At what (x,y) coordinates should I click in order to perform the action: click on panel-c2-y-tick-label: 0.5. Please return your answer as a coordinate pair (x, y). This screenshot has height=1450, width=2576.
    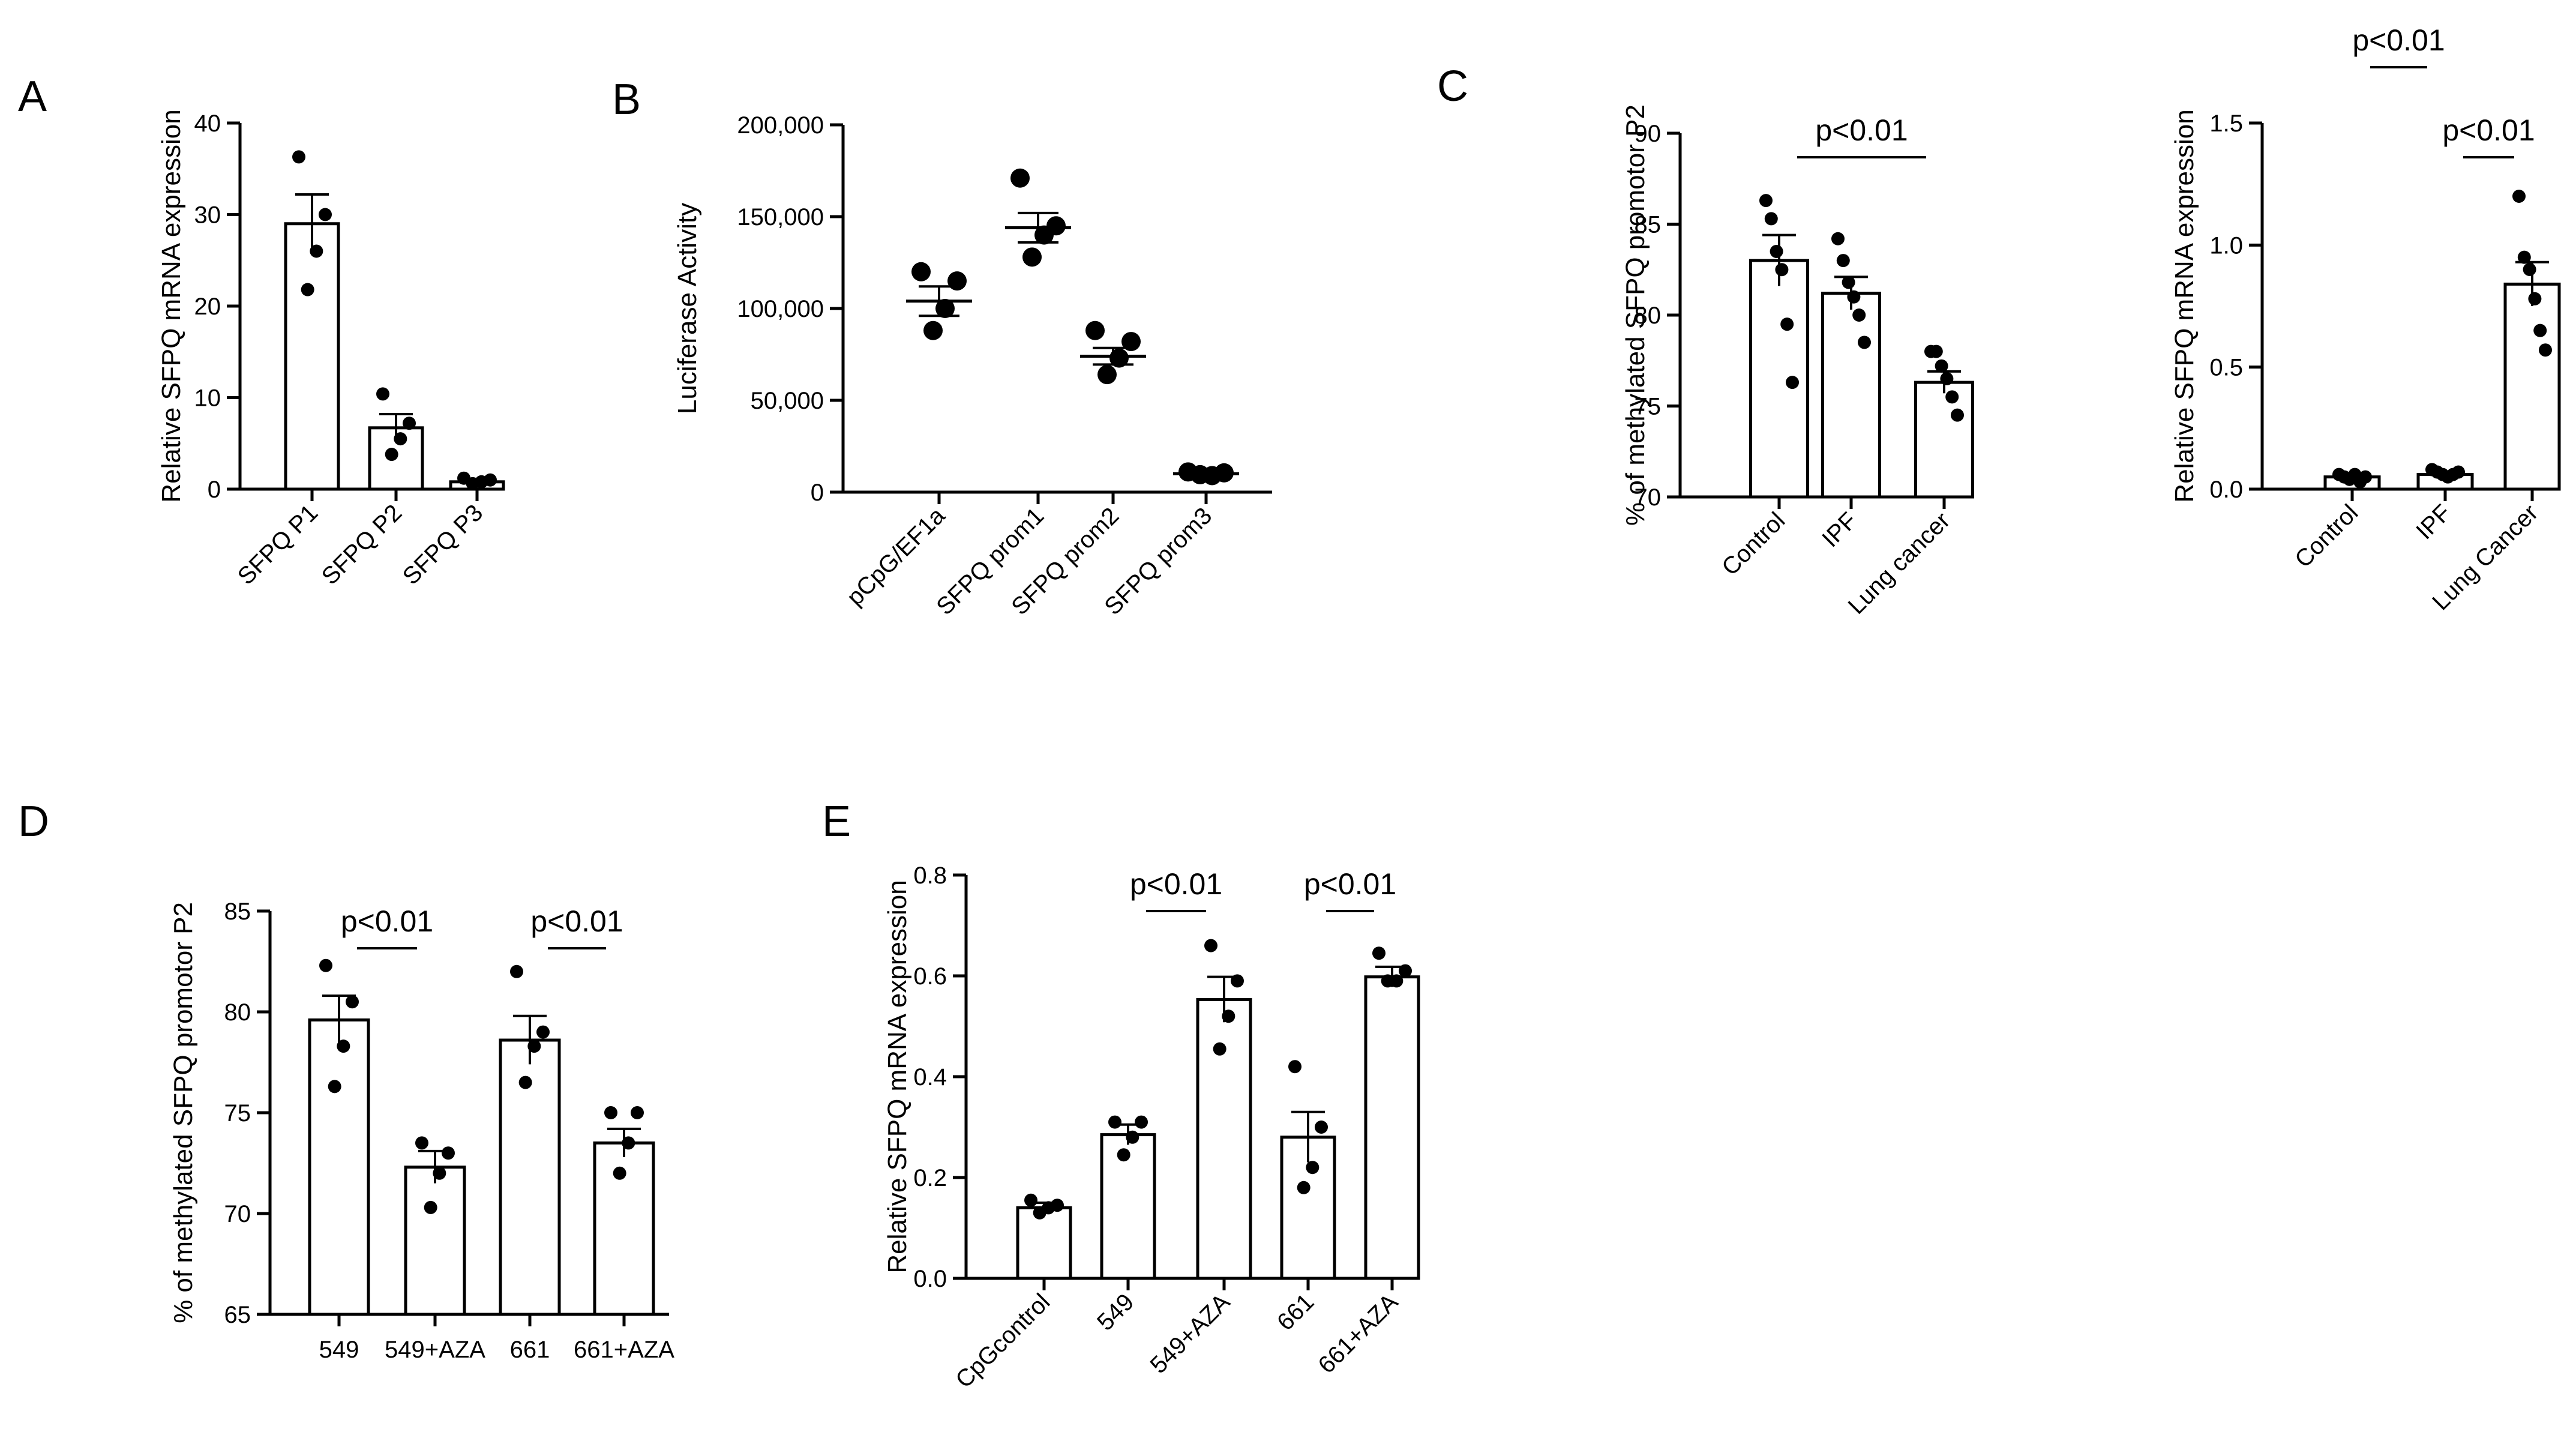
    Looking at the image, I should click on (2226, 368).